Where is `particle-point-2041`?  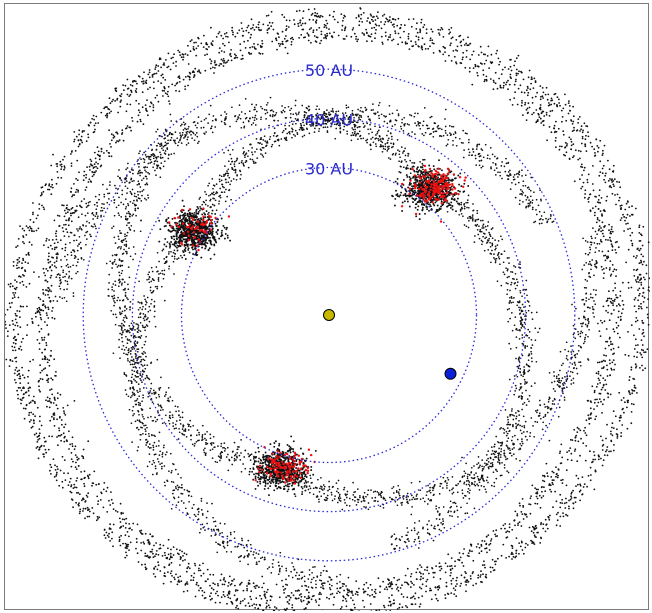 particle-point-2041 is located at coordinates (31, 412).